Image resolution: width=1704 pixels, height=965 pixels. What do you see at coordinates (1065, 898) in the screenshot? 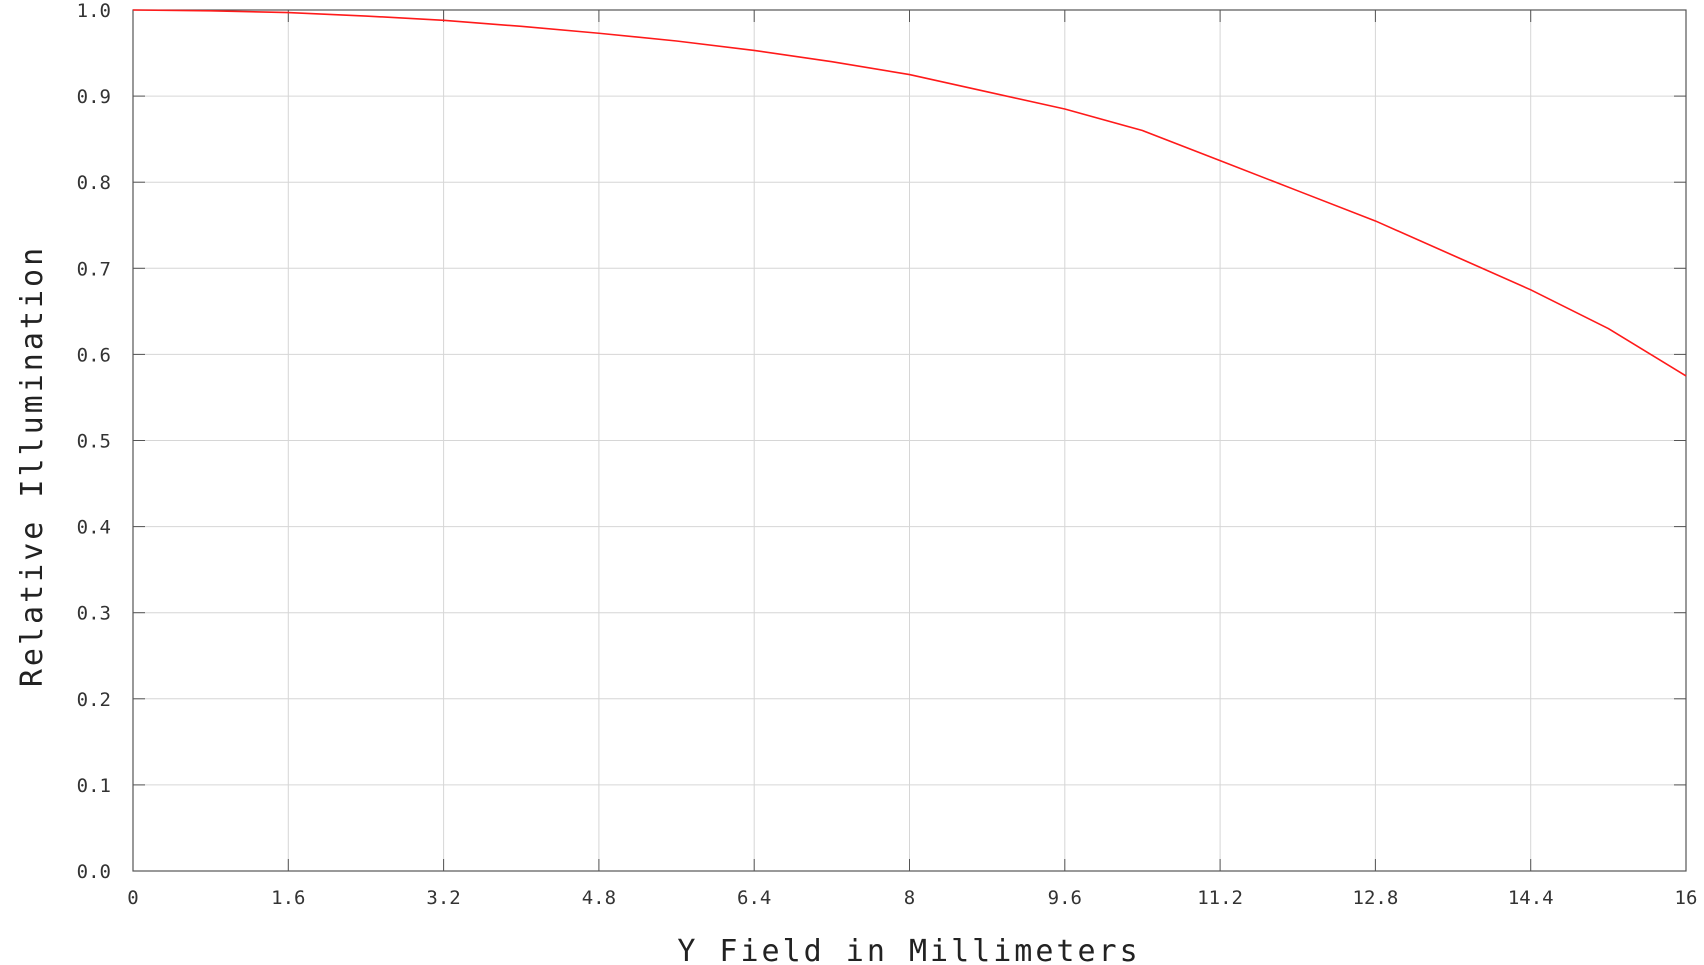
I see `x-tick-label: 9.6` at bounding box center [1065, 898].